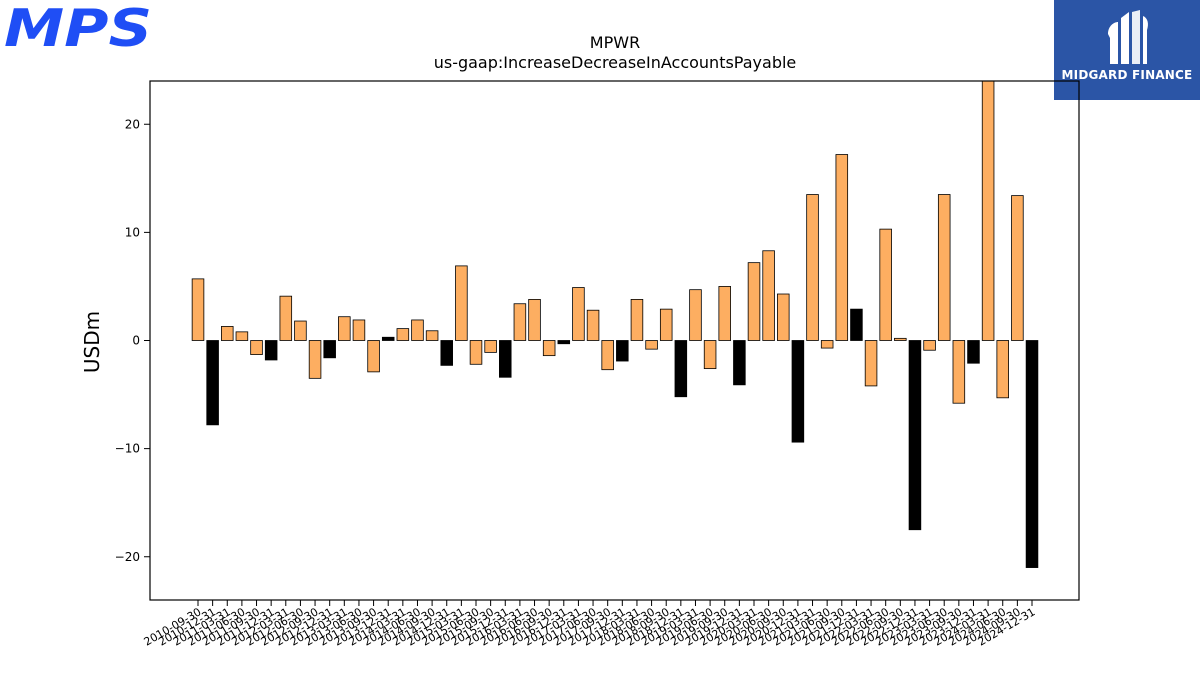  What do you see at coordinates (615, 42) in the screenshot?
I see `chart-title: MPWR` at bounding box center [615, 42].